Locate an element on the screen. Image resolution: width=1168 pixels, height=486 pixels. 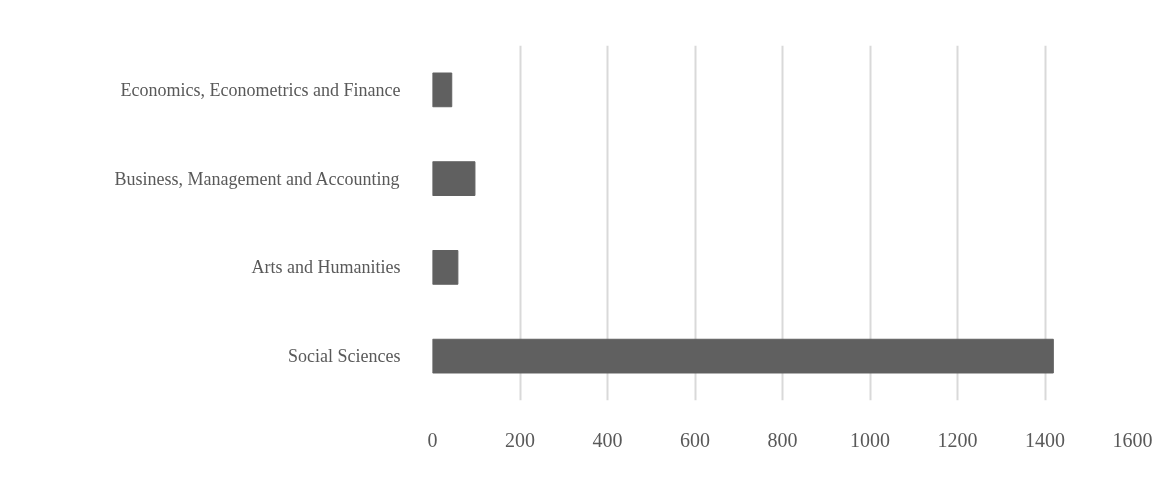
x-tick-label: 1200 is located at coordinates (957, 439).